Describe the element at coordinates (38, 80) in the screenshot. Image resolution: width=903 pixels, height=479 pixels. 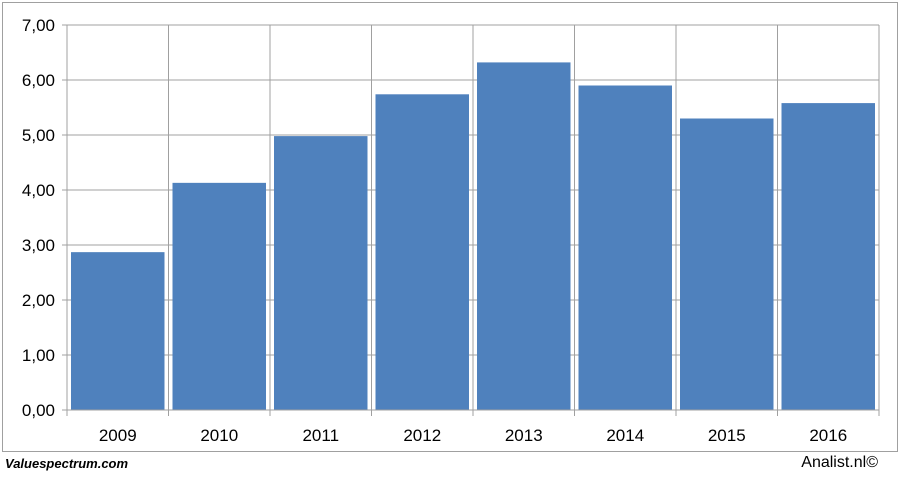
I see `y-tick-label: 6,00` at that location.